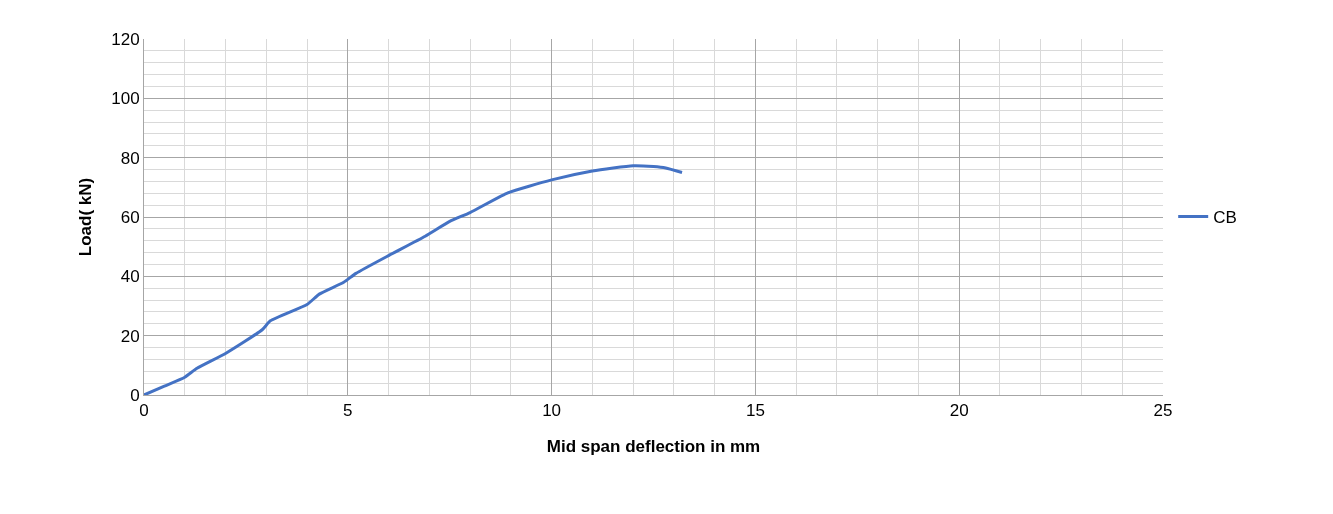 This screenshot has width=1333, height=514. Describe the element at coordinates (135, 395) in the screenshot. I see `y-tick-label: 0` at that location.